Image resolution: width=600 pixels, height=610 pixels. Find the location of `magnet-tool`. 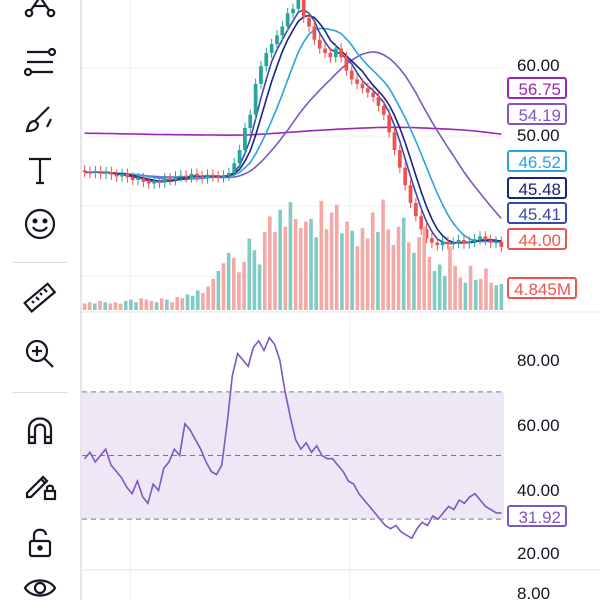

magnet-tool is located at coordinates (40, 430).